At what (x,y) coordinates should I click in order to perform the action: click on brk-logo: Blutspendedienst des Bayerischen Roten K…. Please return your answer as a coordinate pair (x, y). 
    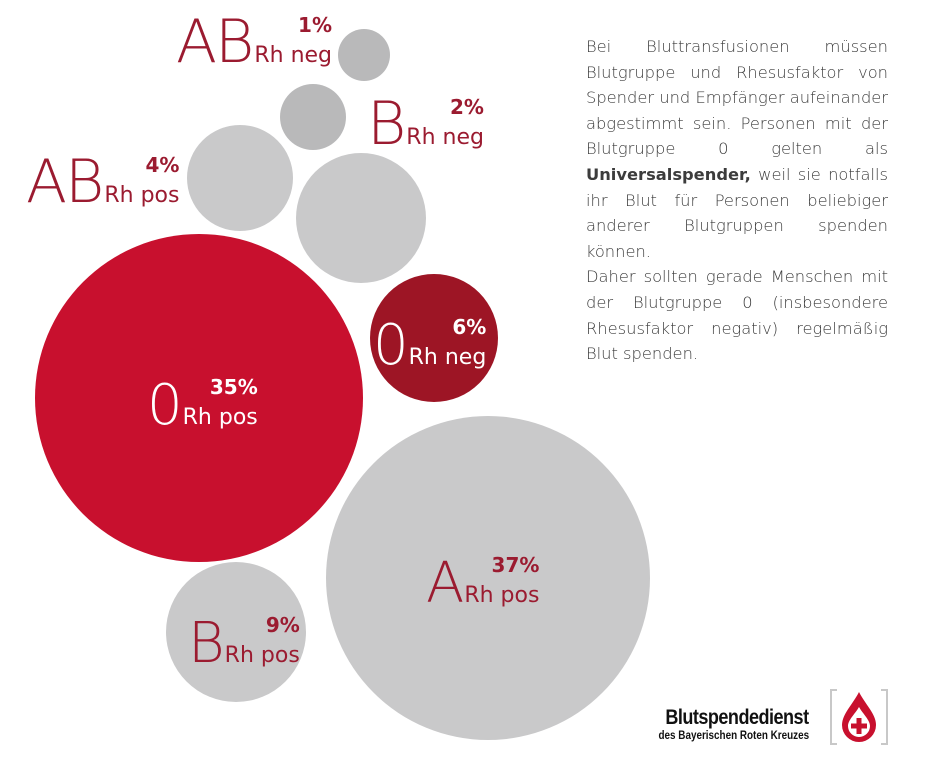
    Looking at the image, I should click on (763, 717).